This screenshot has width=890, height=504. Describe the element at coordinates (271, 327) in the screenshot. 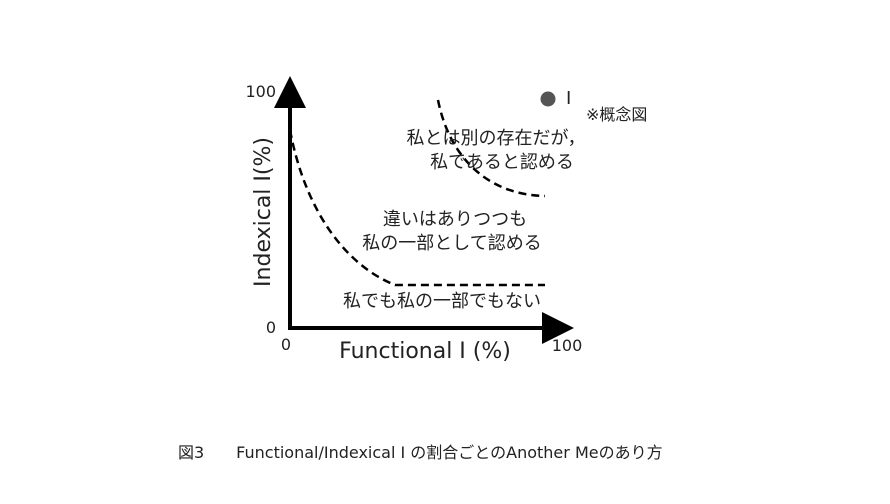

I see `y-min-label: 0` at that location.